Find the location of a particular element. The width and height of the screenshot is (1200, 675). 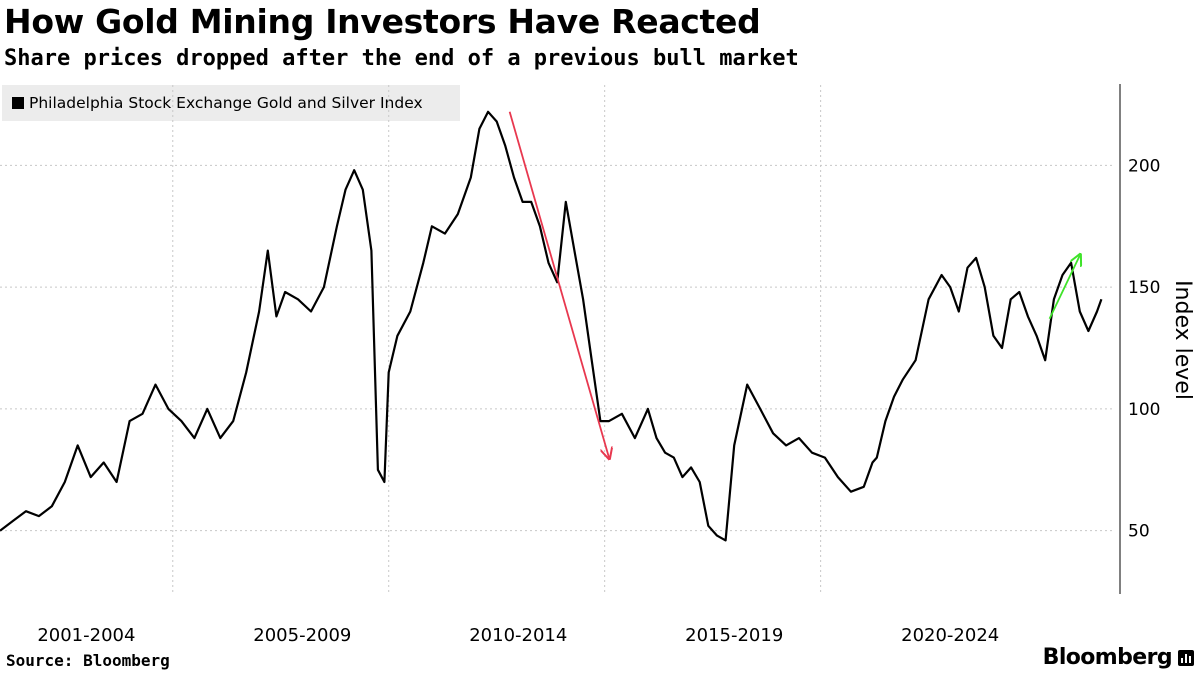

legend-swatch is located at coordinates (18, 103).